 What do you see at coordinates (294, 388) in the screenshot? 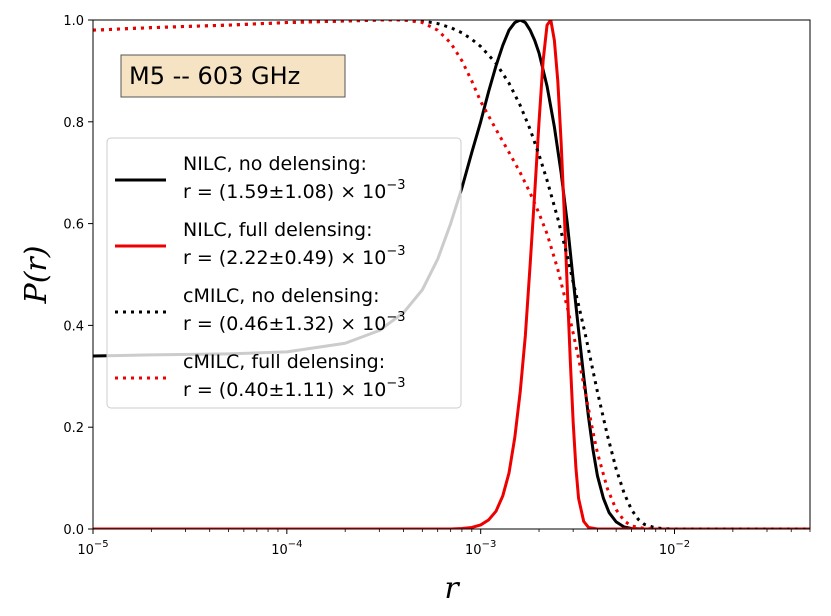
I see `legend-value-4: r = (0.40±1.11) × 10−3` at bounding box center [294, 388].